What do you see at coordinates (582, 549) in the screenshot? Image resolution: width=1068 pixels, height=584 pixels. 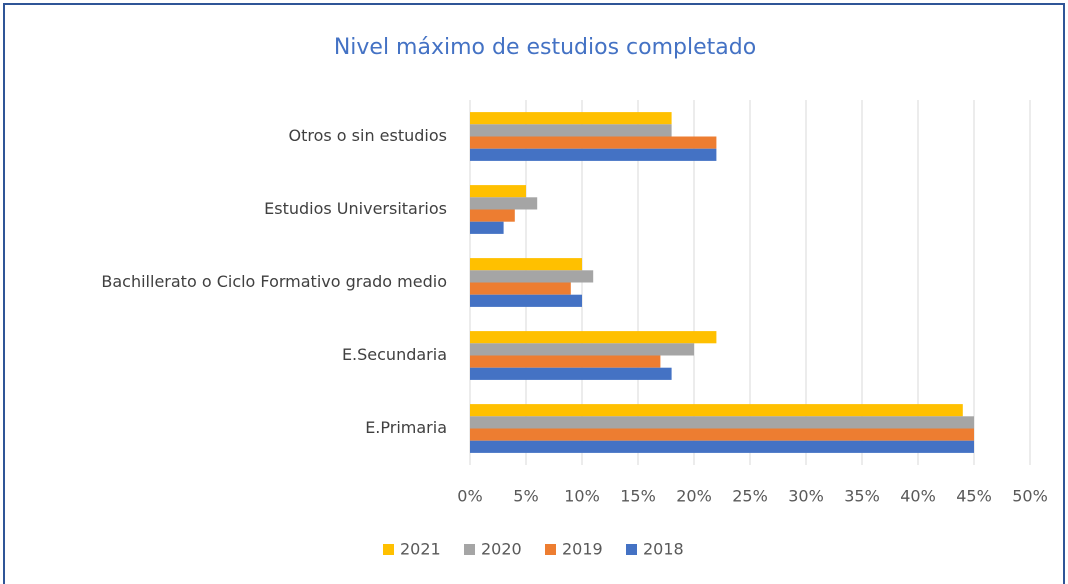 I see `legend-label: 2019` at bounding box center [582, 549].